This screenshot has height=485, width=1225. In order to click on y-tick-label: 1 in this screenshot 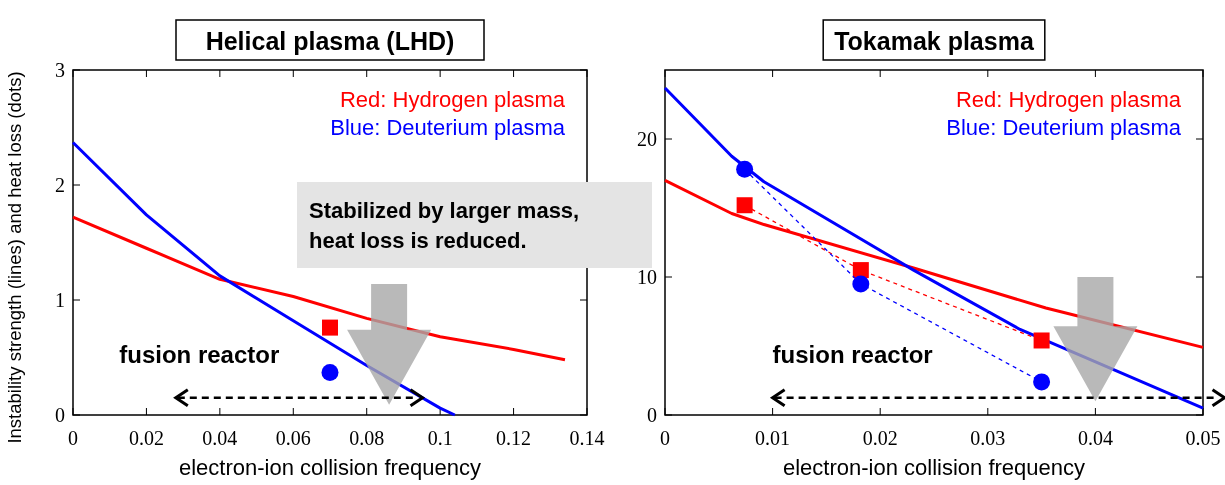, I will do `click(60, 300)`.